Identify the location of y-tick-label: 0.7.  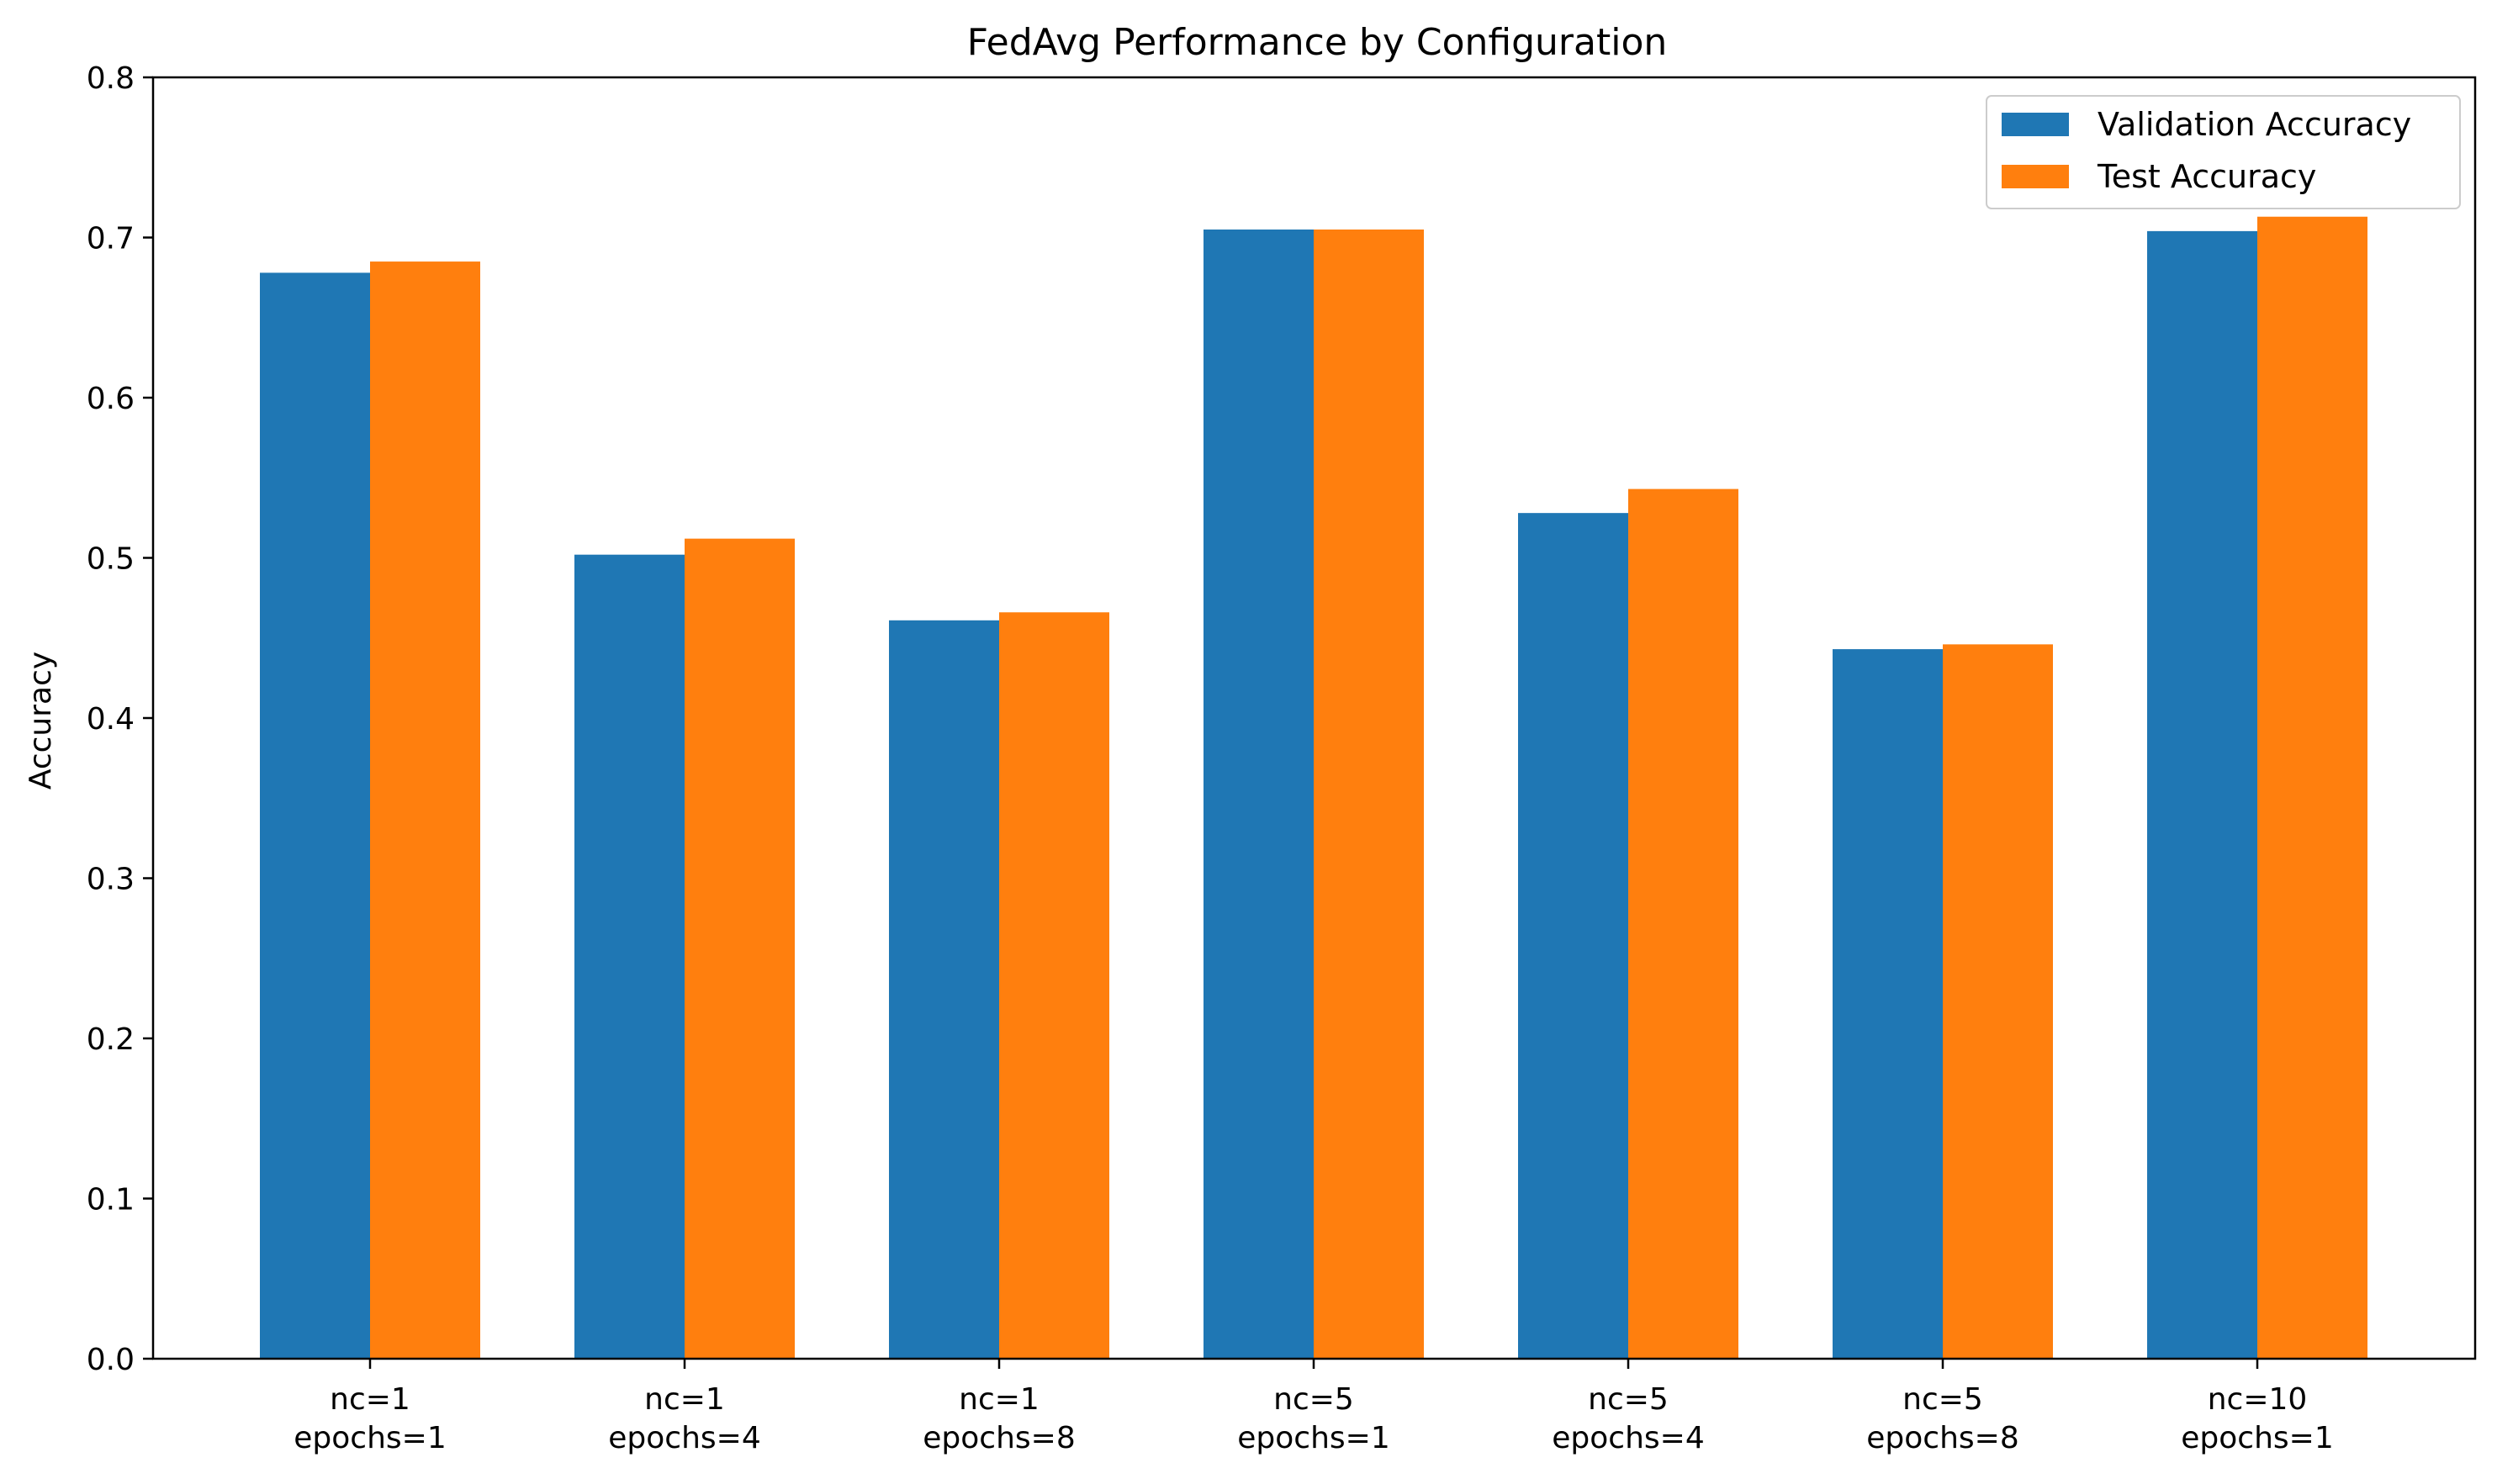
(111, 239).